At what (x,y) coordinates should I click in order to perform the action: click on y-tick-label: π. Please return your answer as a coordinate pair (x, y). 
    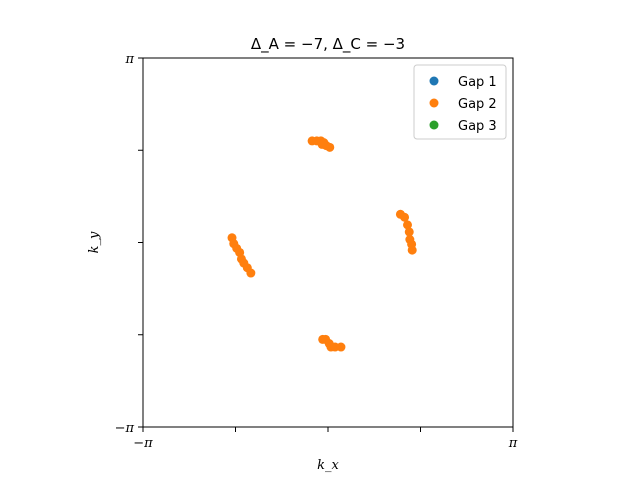
    Looking at the image, I should click on (129, 59).